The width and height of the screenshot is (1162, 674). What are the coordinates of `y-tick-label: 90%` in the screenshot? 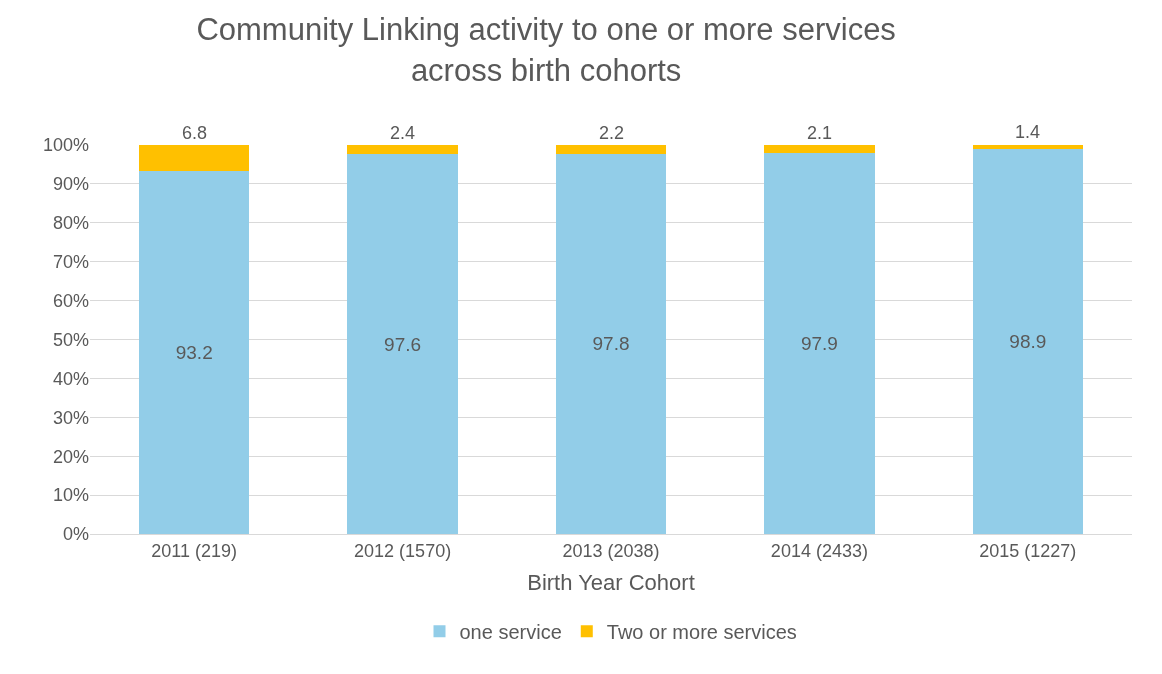 It's located at (70, 184).